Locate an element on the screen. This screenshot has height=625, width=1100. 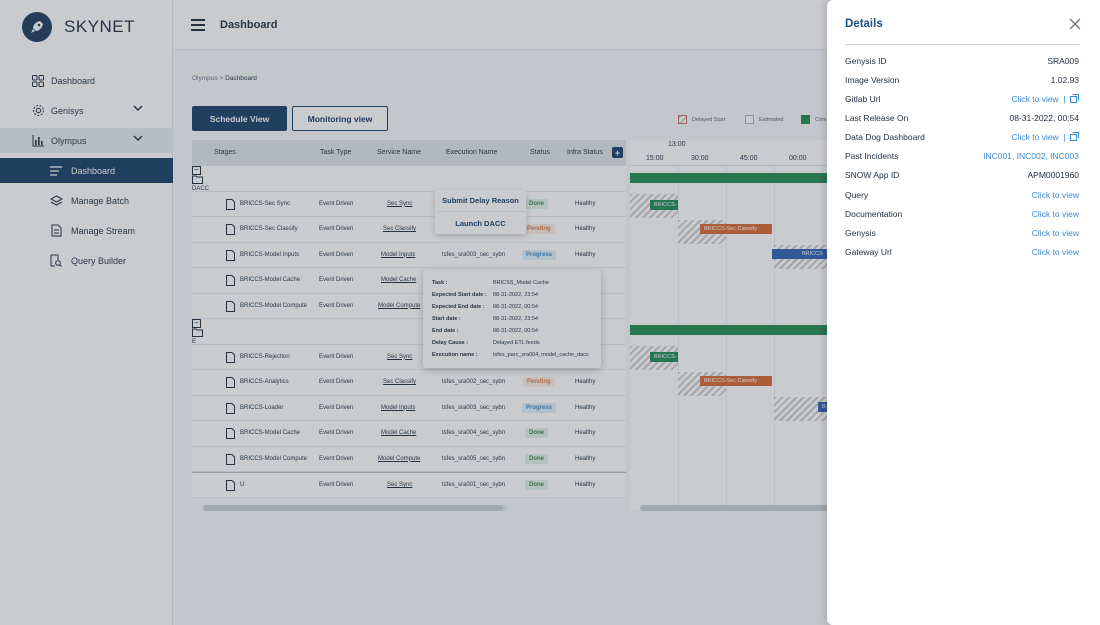
breadcrumb-root: Olympus is located at coordinates (205, 78).